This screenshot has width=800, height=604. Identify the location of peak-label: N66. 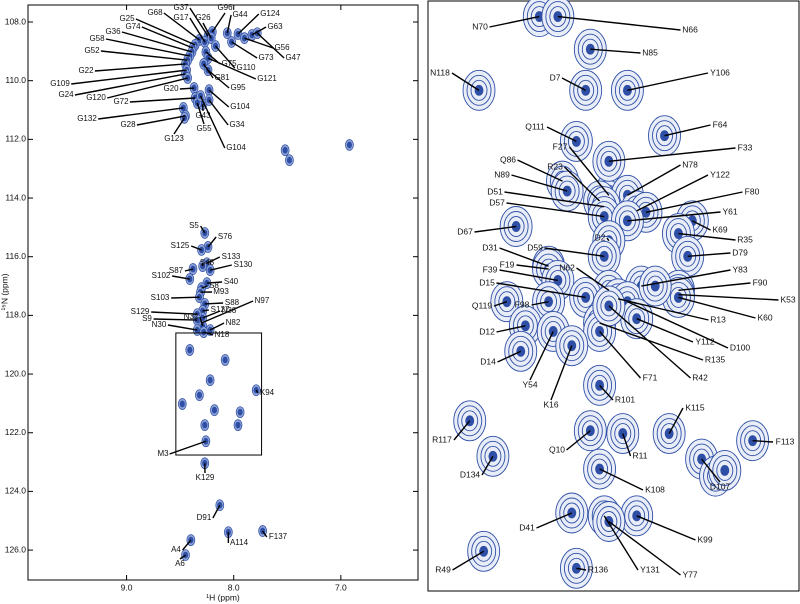
(690, 29).